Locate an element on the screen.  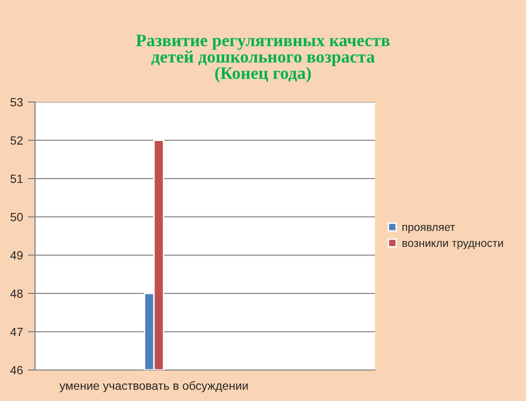
legend-label: возникли трудности is located at coordinates (452, 245).